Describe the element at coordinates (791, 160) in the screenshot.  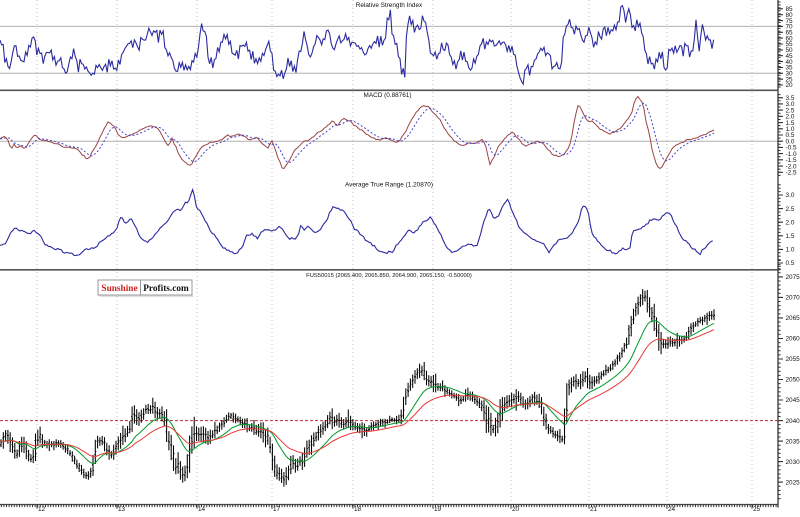
I see `svg-text: -1.5` at that location.